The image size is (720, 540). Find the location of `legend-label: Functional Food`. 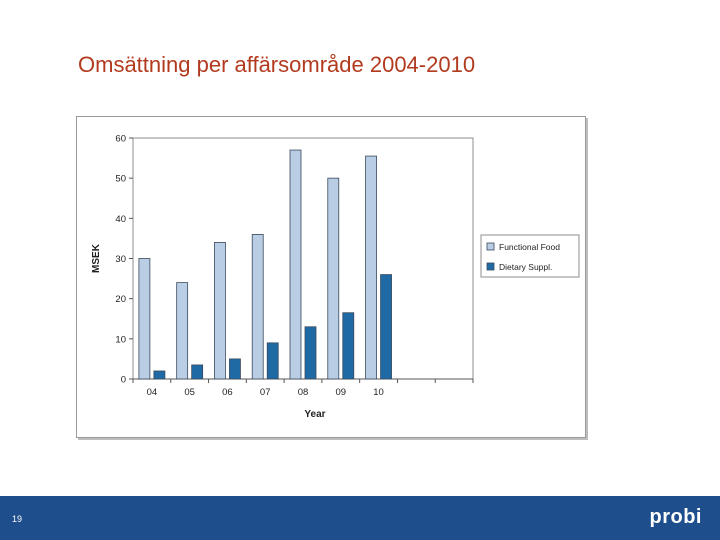

legend-label: Functional Food is located at coordinates (529, 247).